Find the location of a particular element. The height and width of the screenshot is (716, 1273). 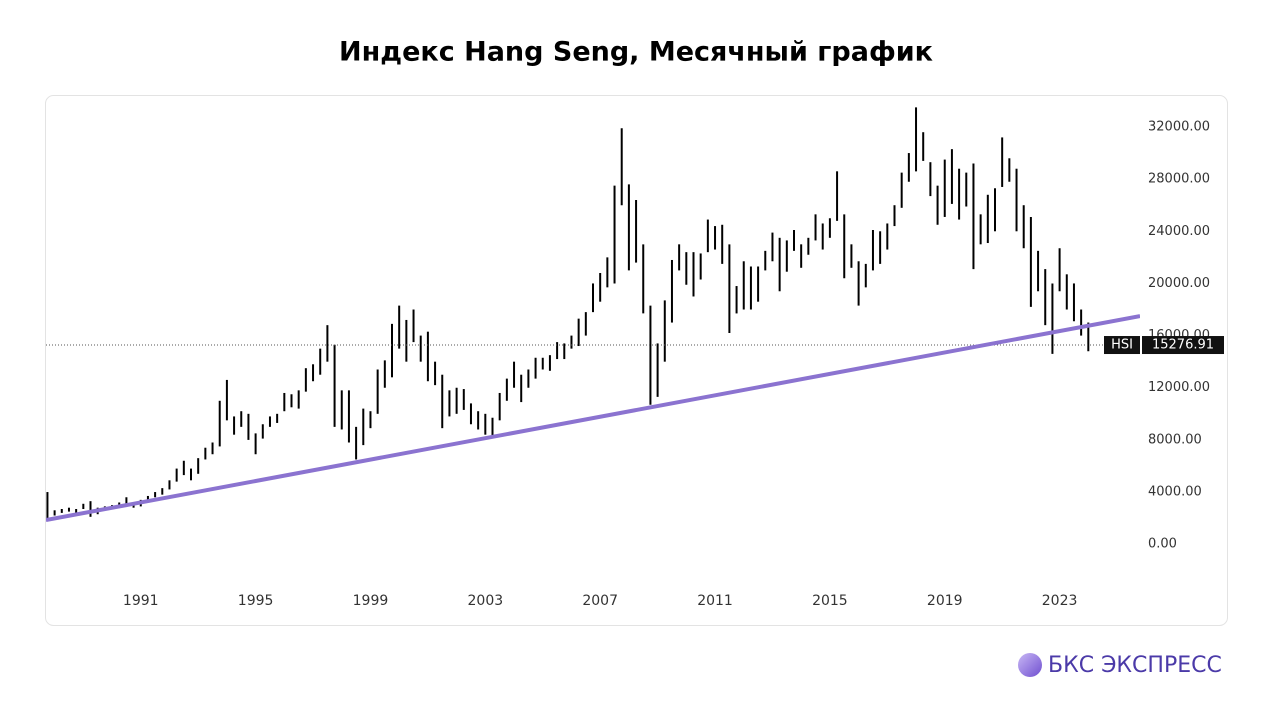

y-tick-label: 0.00 is located at coordinates (1162, 544).